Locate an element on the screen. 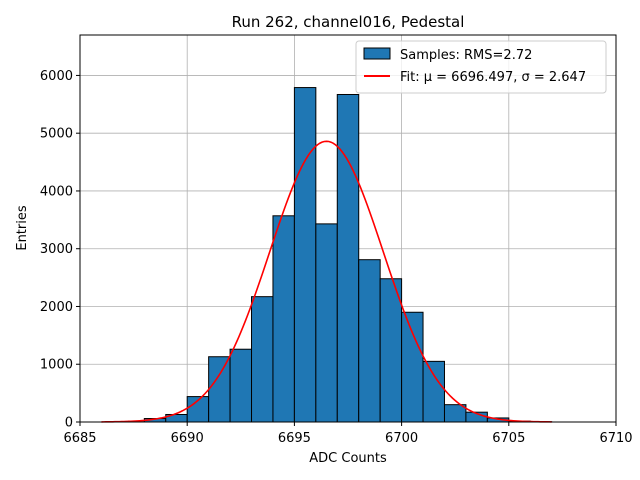 The image size is (640, 480). x-tick-label: 6685 is located at coordinates (79, 438).